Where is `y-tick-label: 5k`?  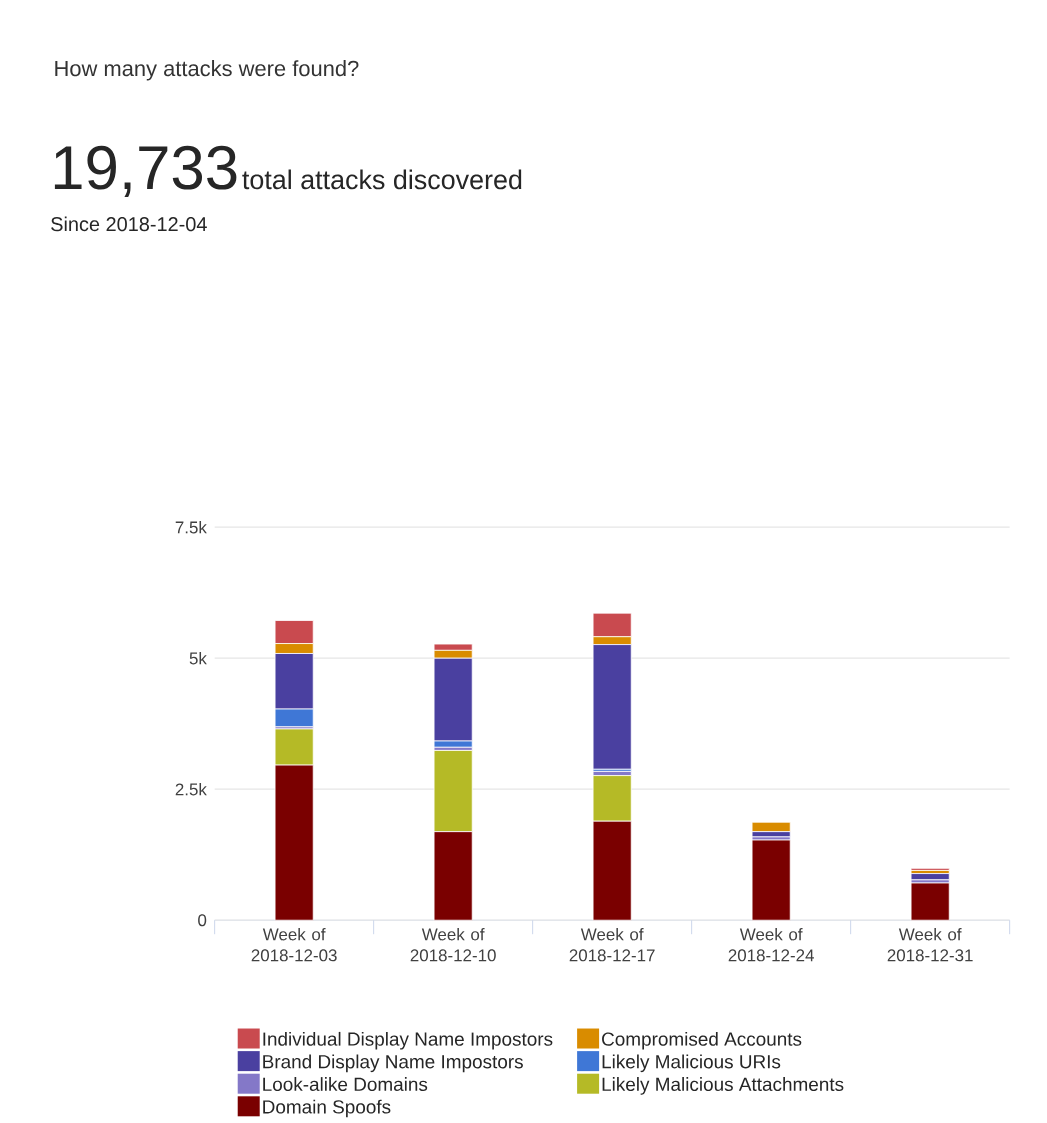
y-tick-label: 5k is located at coordinates (198, 658).